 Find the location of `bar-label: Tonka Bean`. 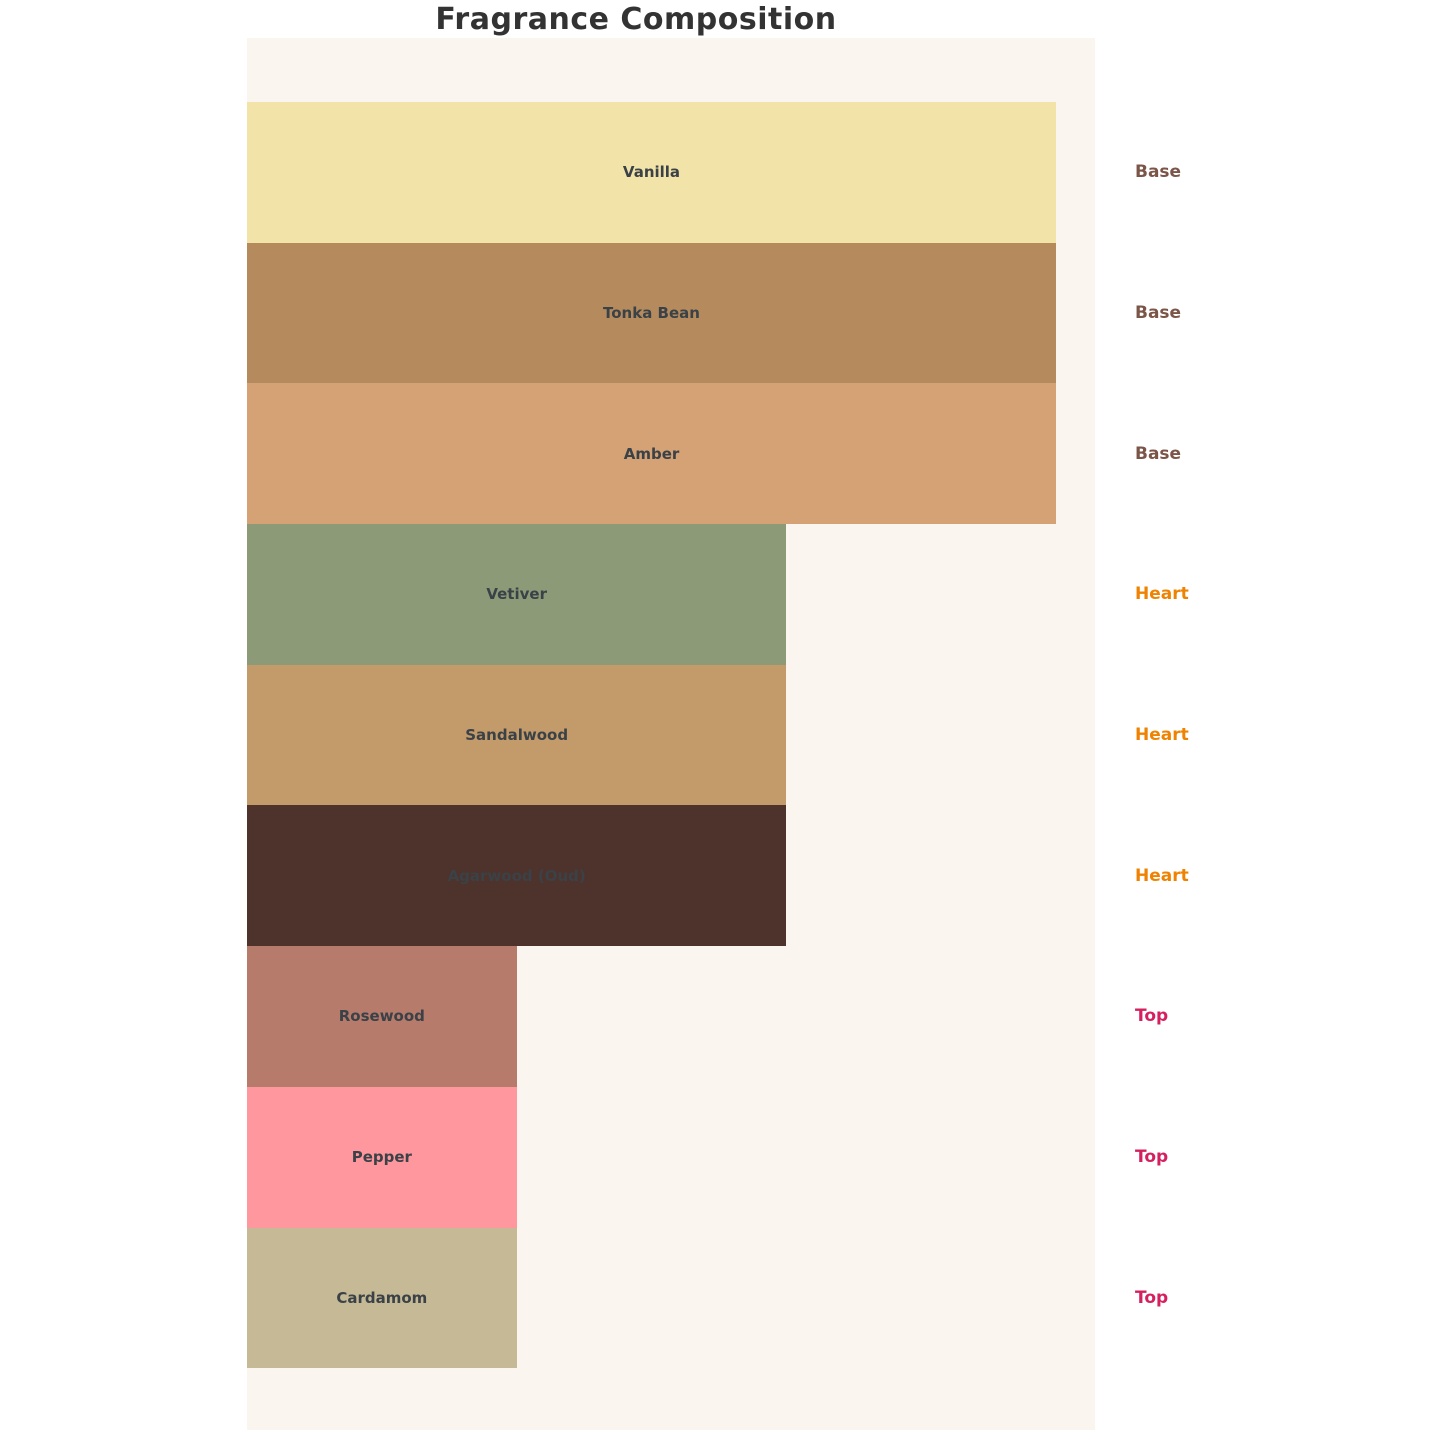

bar-label: Tonka Bean is located at coordinates (651, 313).